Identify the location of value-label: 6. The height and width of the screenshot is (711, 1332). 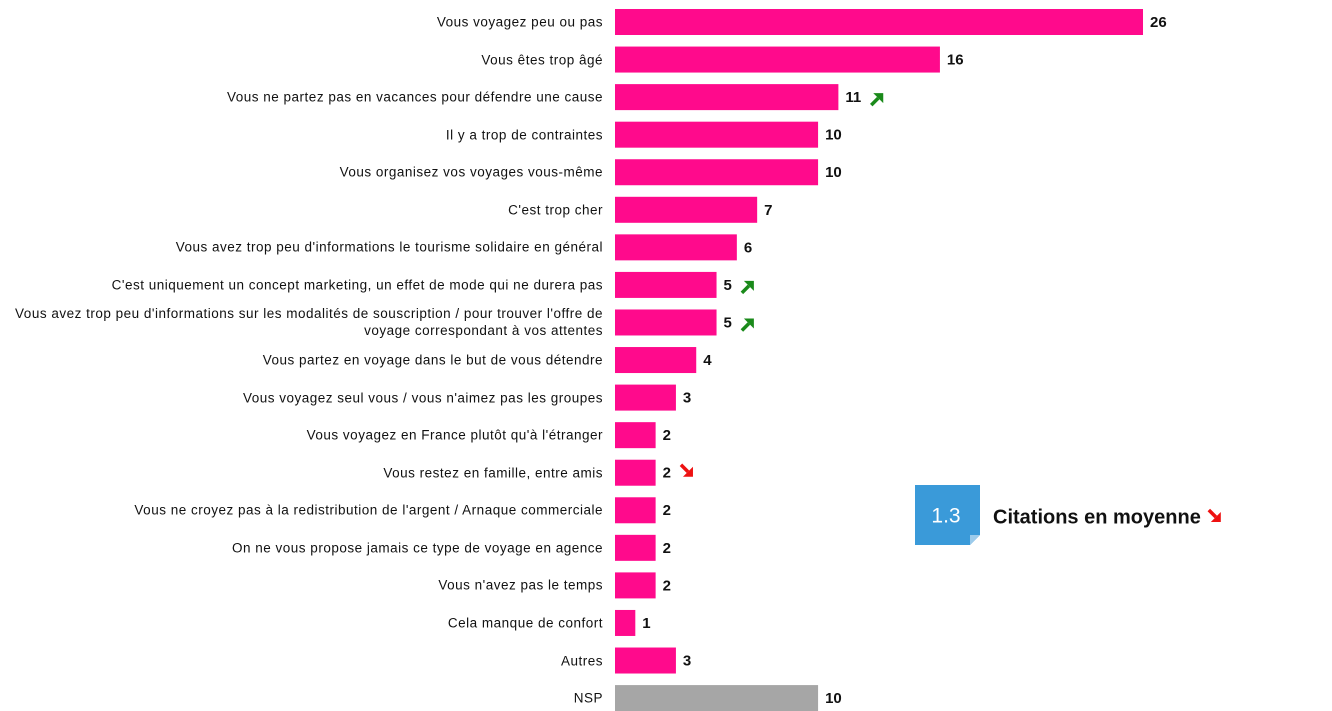
(748, 247).